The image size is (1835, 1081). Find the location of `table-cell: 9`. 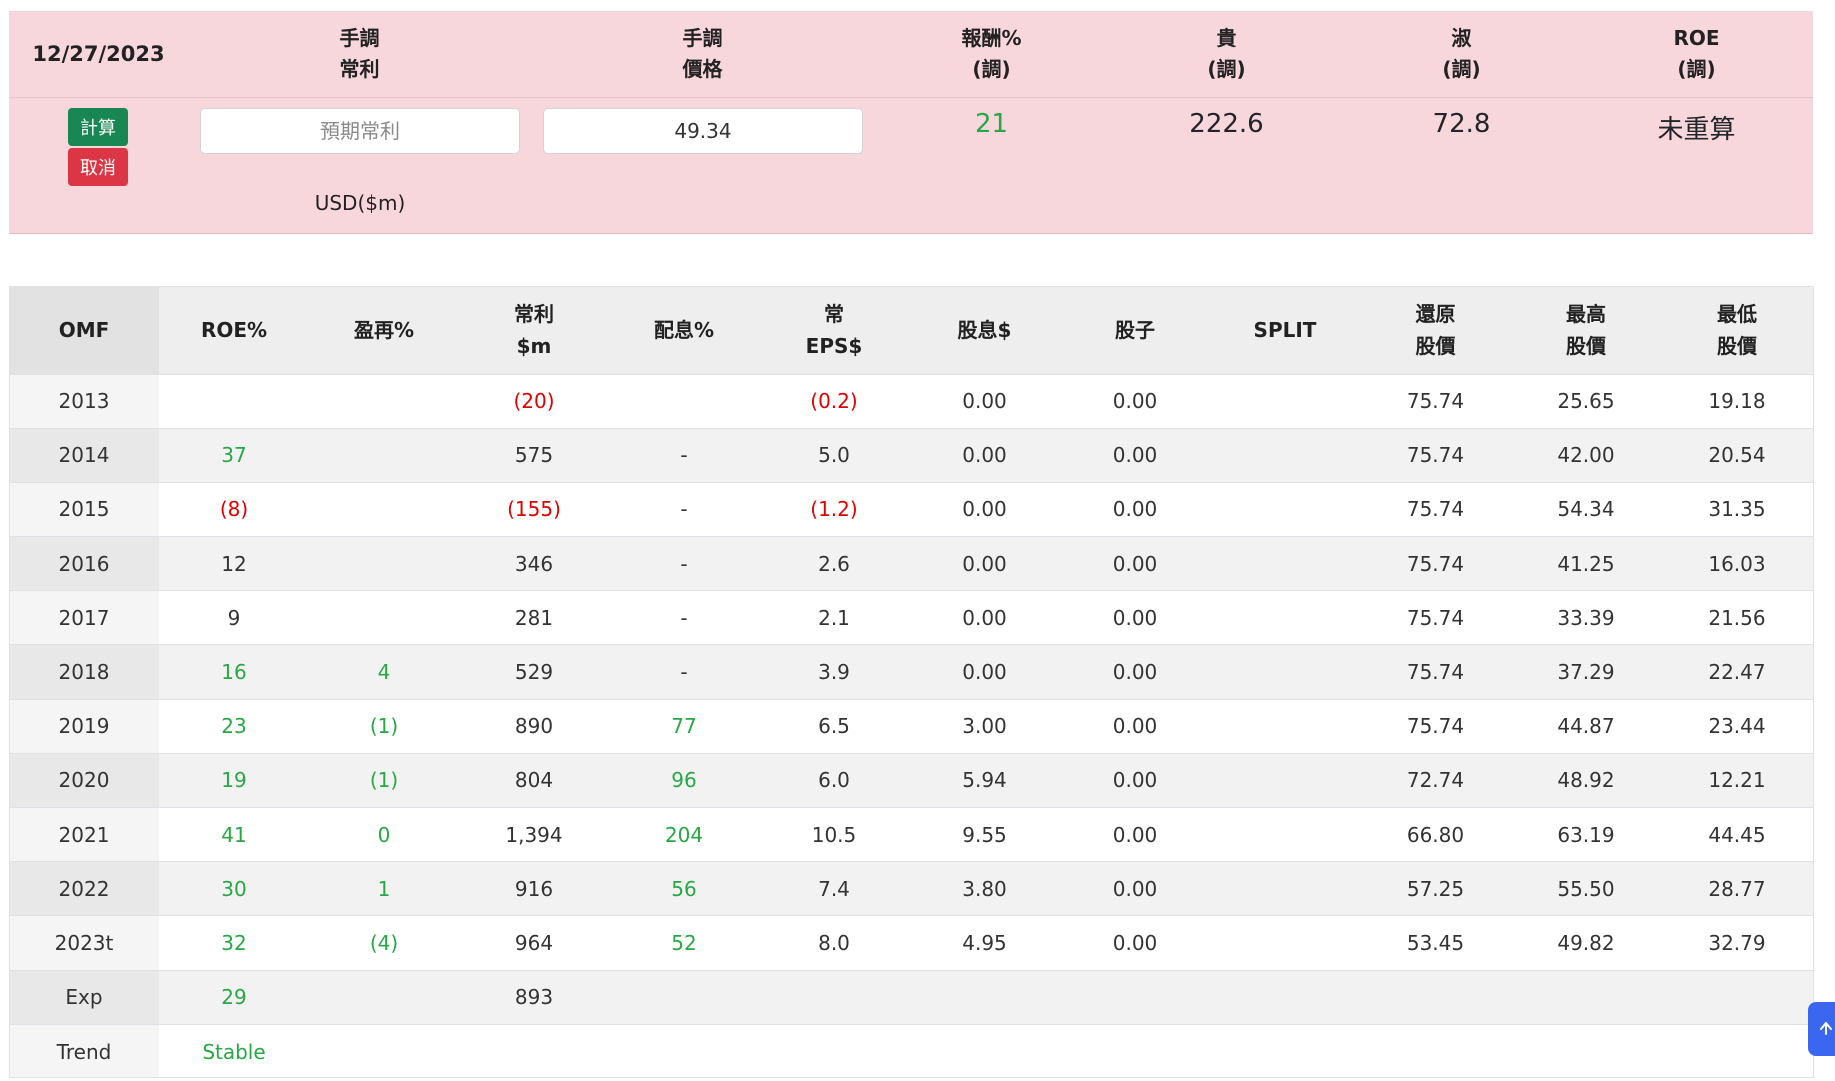

table-cell: 9 is located at coordinates (234, 617).